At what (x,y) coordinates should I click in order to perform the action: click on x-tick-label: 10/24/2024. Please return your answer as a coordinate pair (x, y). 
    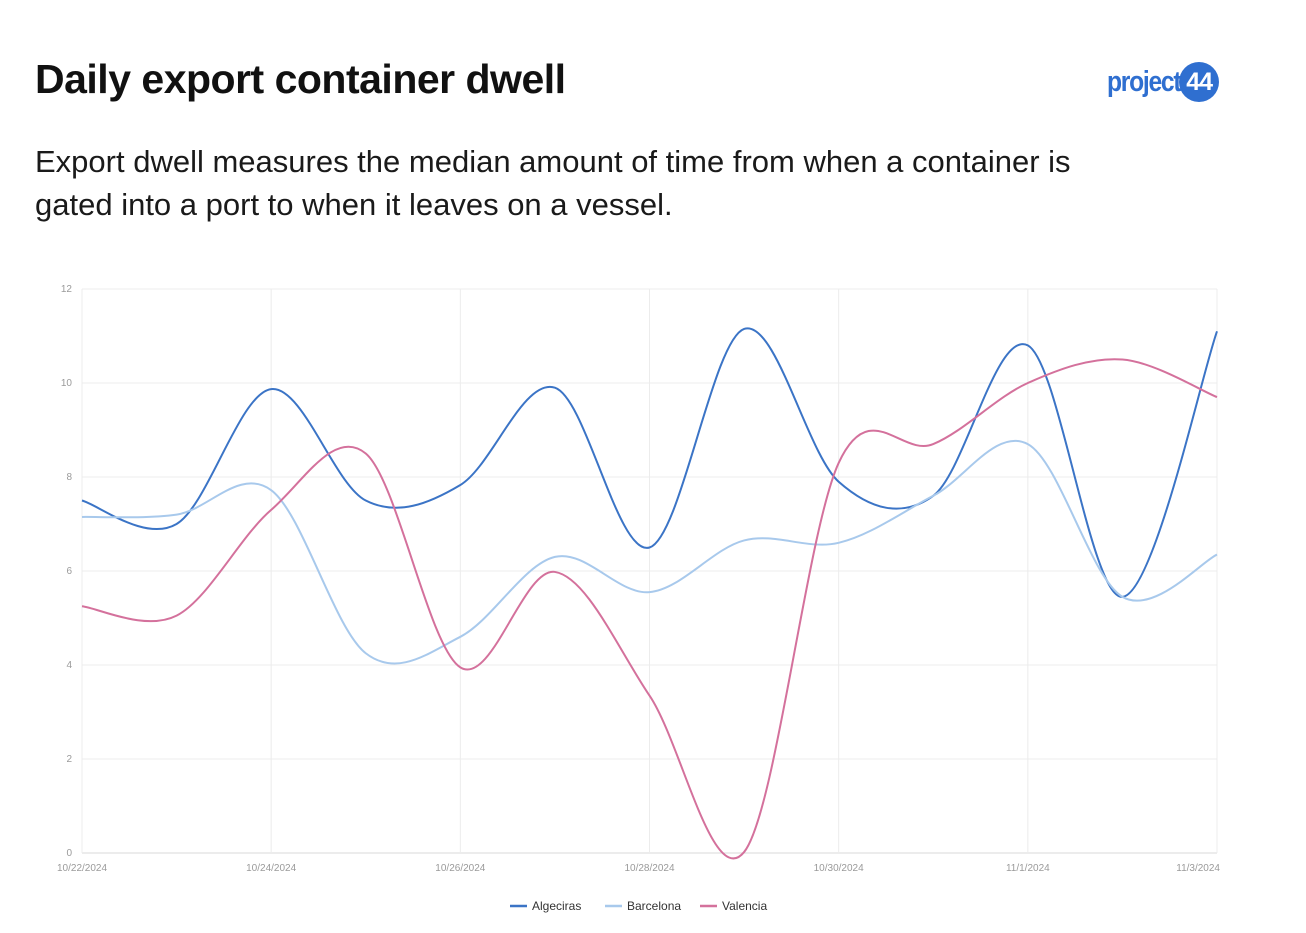
    Looking at the image, I should click on (271, 868).